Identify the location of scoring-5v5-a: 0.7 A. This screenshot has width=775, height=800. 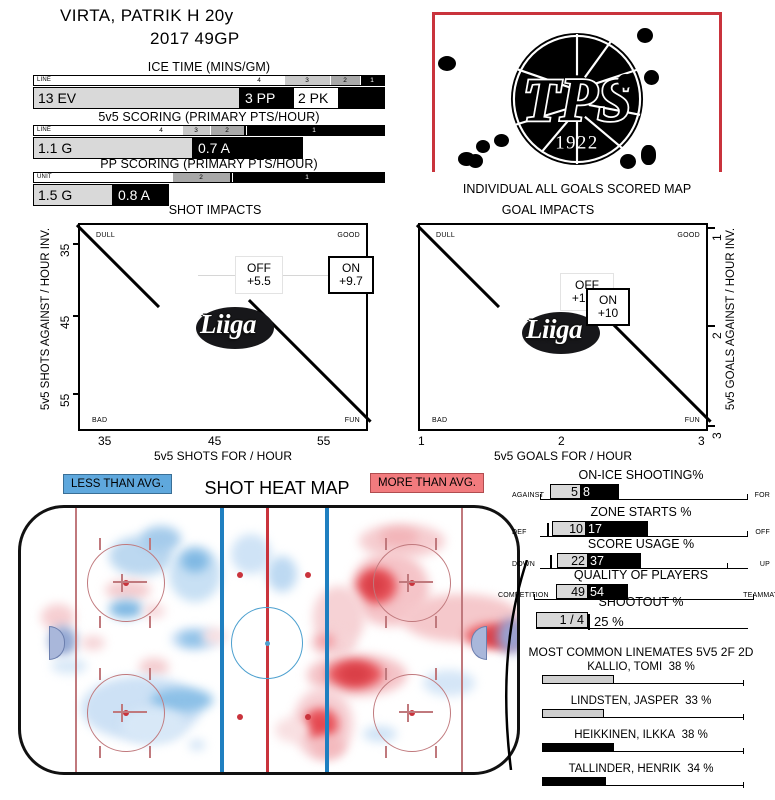
(248, 148).